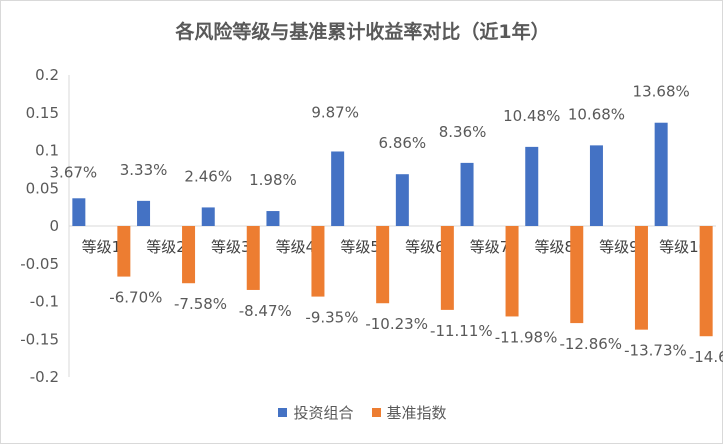 The height and width of the screenshot is (445, 723). I want to click on y-tick-label: -0.1, so click(44, 302).